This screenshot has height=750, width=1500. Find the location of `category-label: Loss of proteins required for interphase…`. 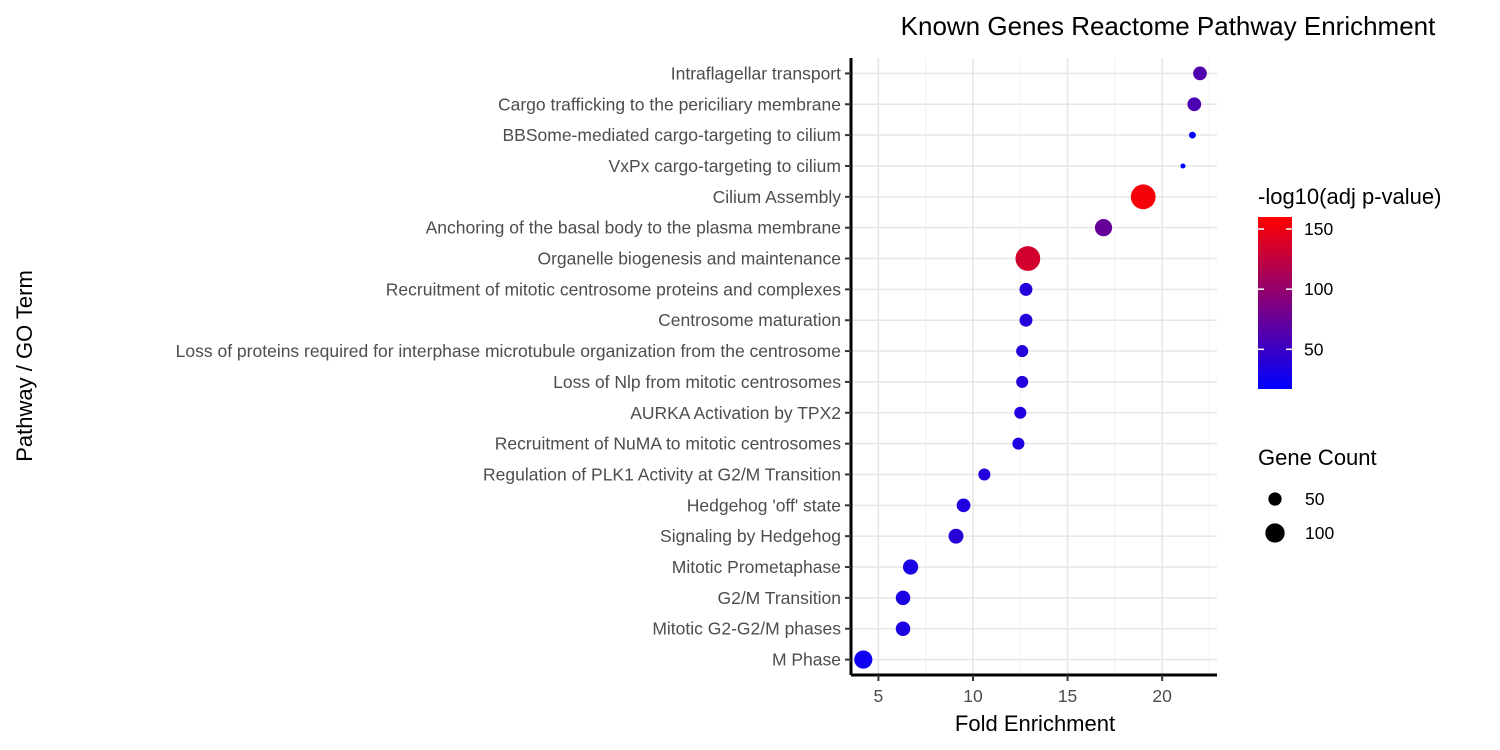

category-label: Loss of proteins required for interphase… is located at coordinates (508, 351).